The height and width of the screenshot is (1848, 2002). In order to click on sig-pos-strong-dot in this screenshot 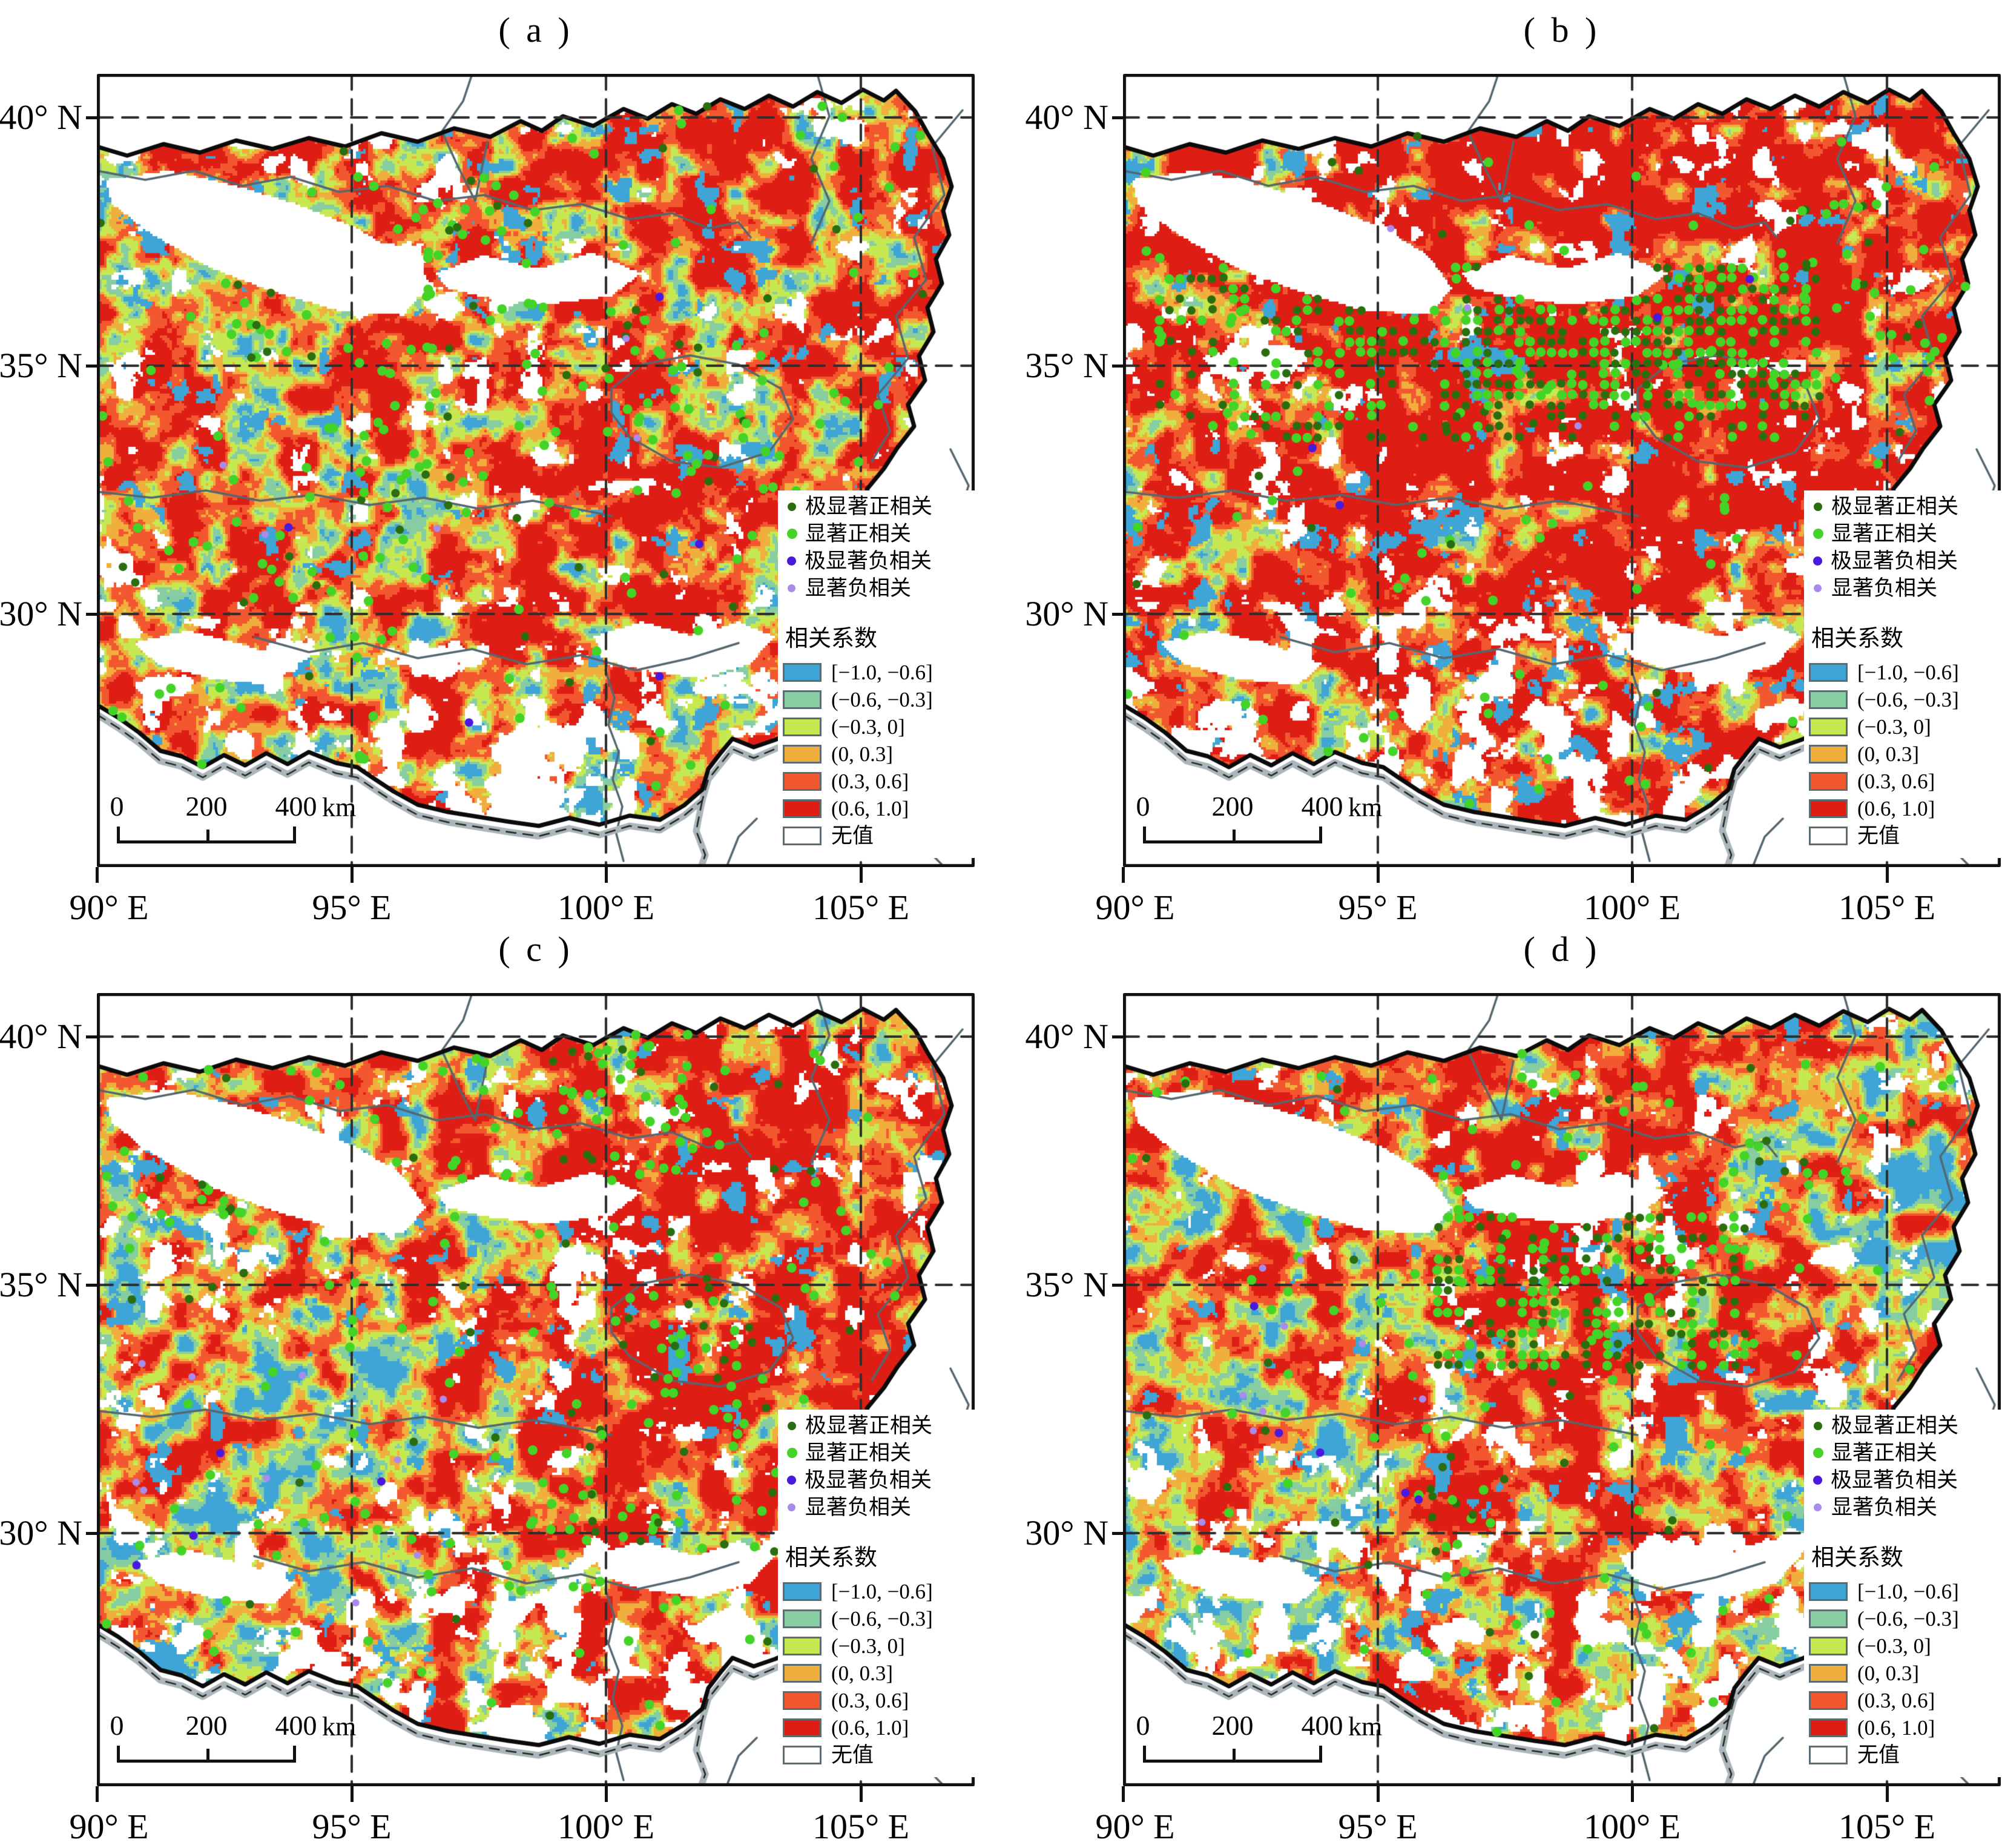, I will do `click(792, 1425)`.